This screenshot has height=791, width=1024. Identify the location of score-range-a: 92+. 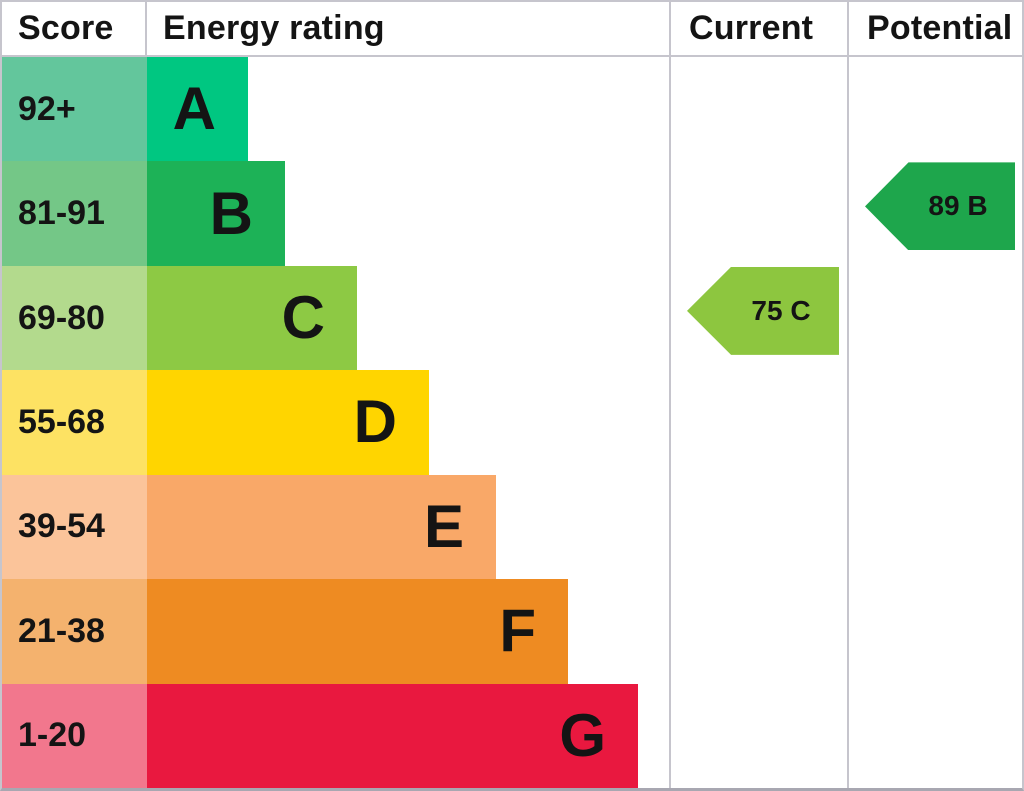
(74, 109).